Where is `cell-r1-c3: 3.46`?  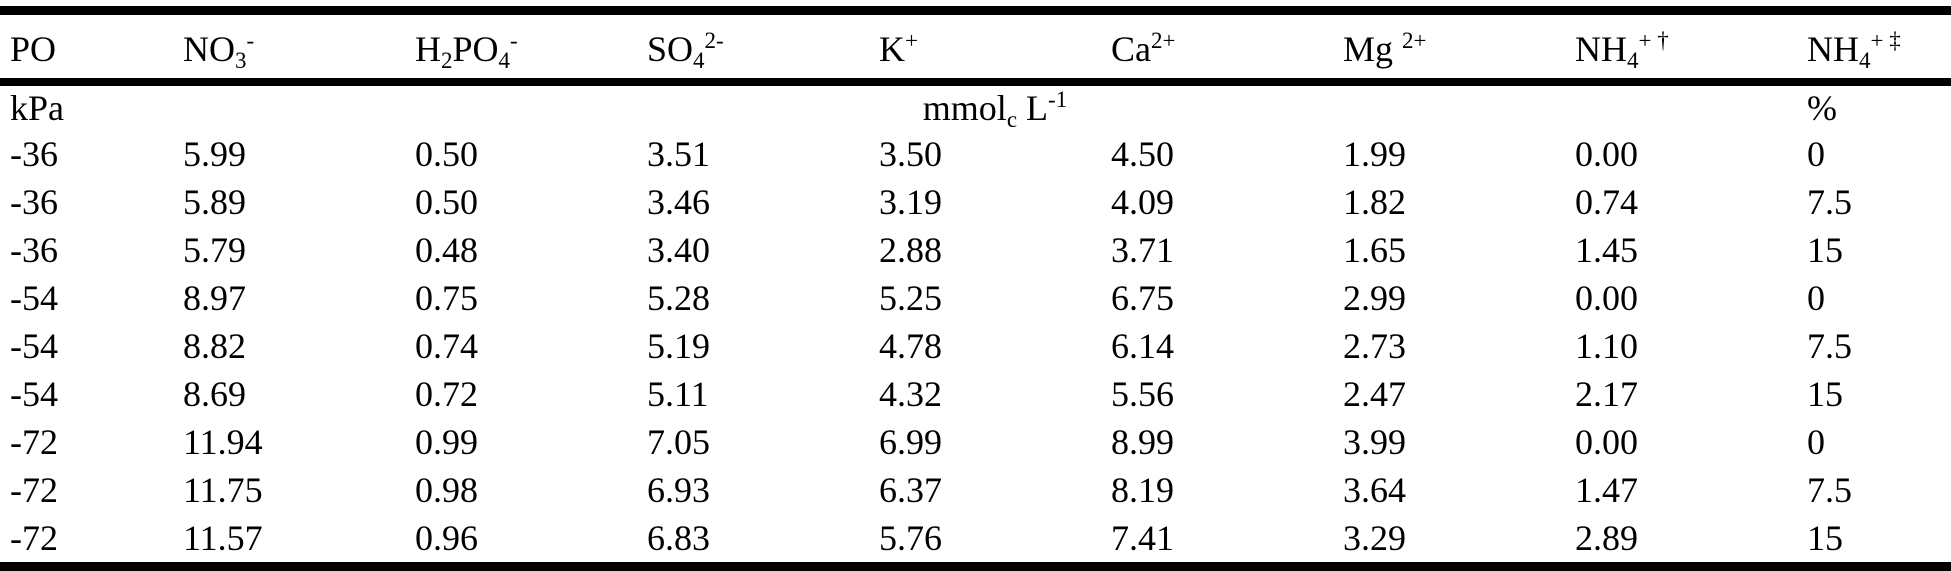 cell-r1-c3: 3.46 is located at coordinates (678, 202).